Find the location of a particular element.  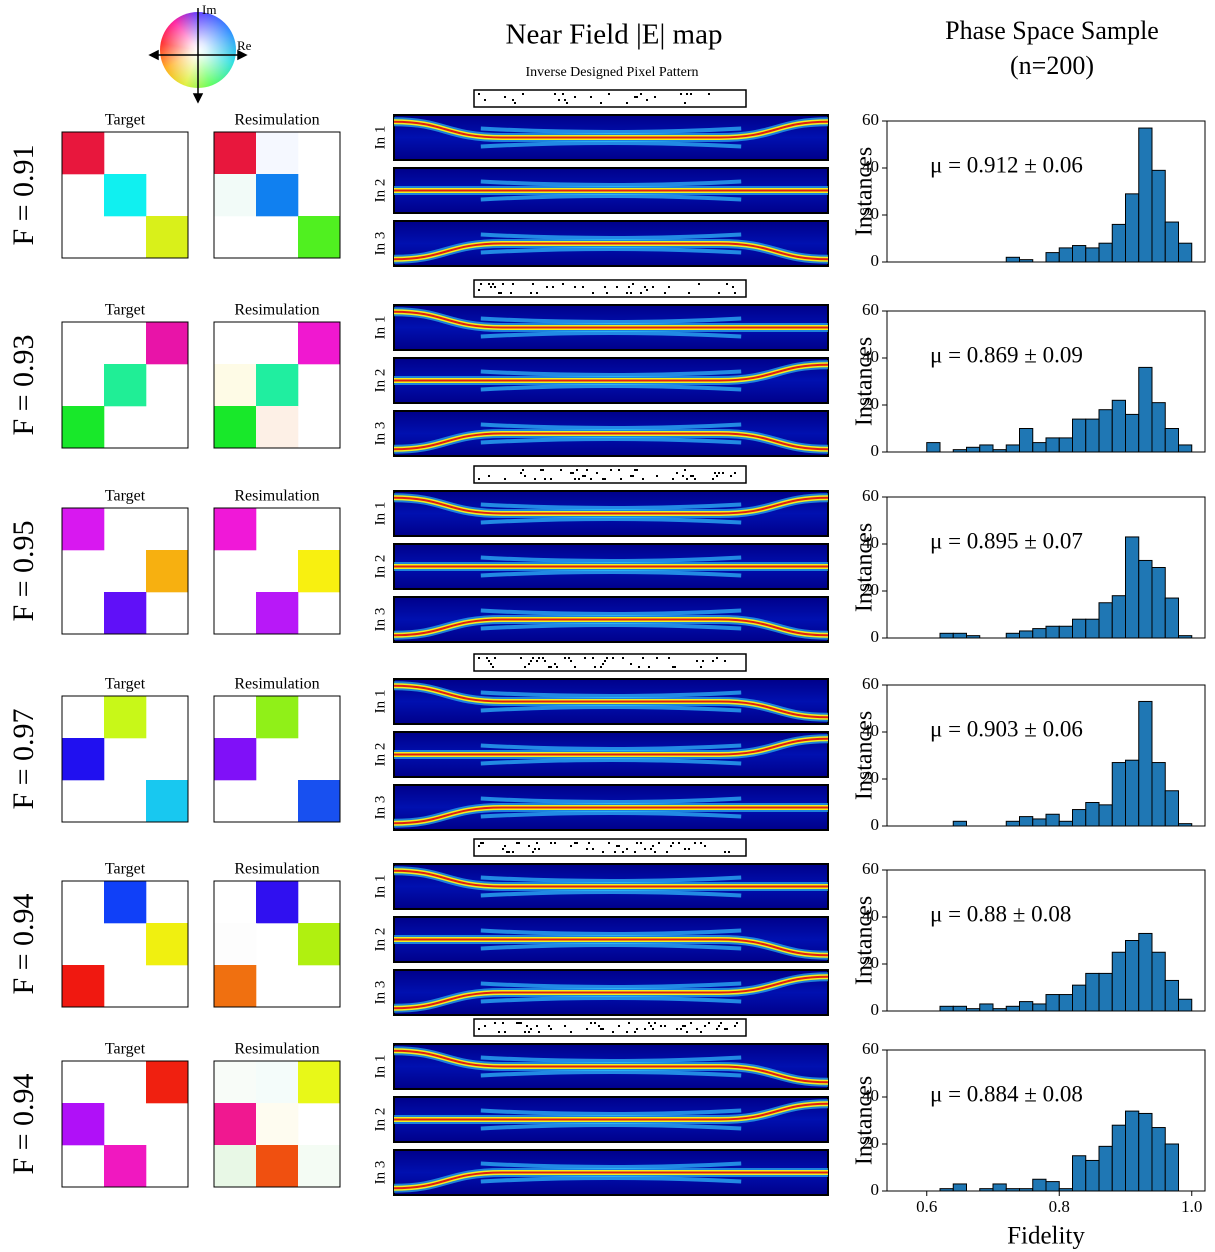

y-axis-label: Instances is located at coordinates (865, 940).